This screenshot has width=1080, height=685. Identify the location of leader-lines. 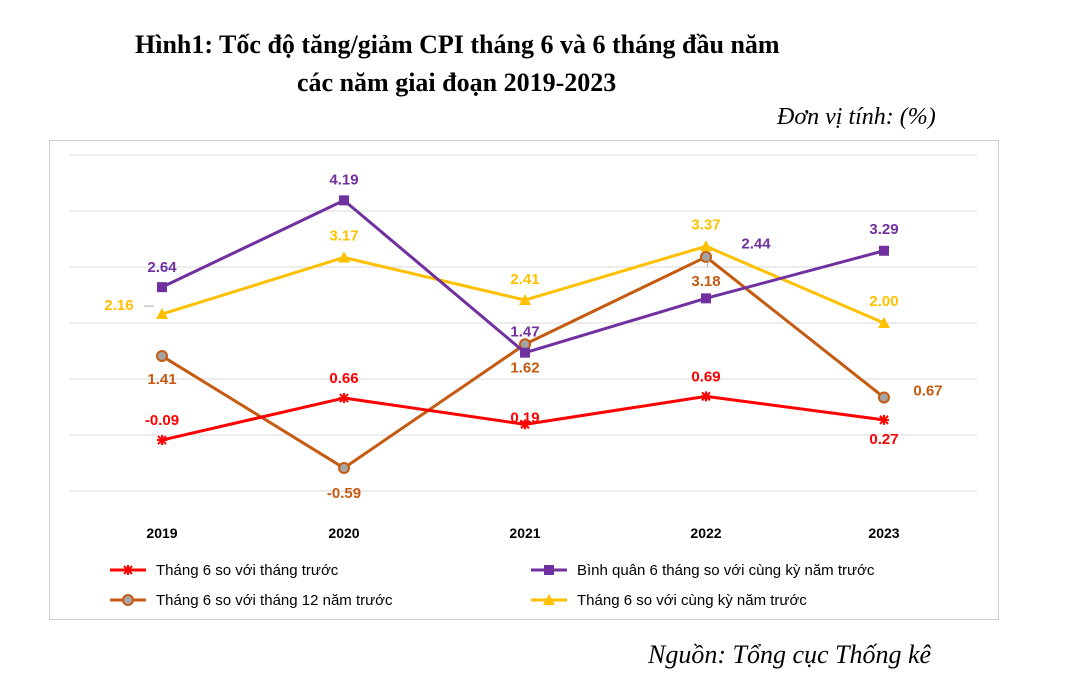
(427, 282).